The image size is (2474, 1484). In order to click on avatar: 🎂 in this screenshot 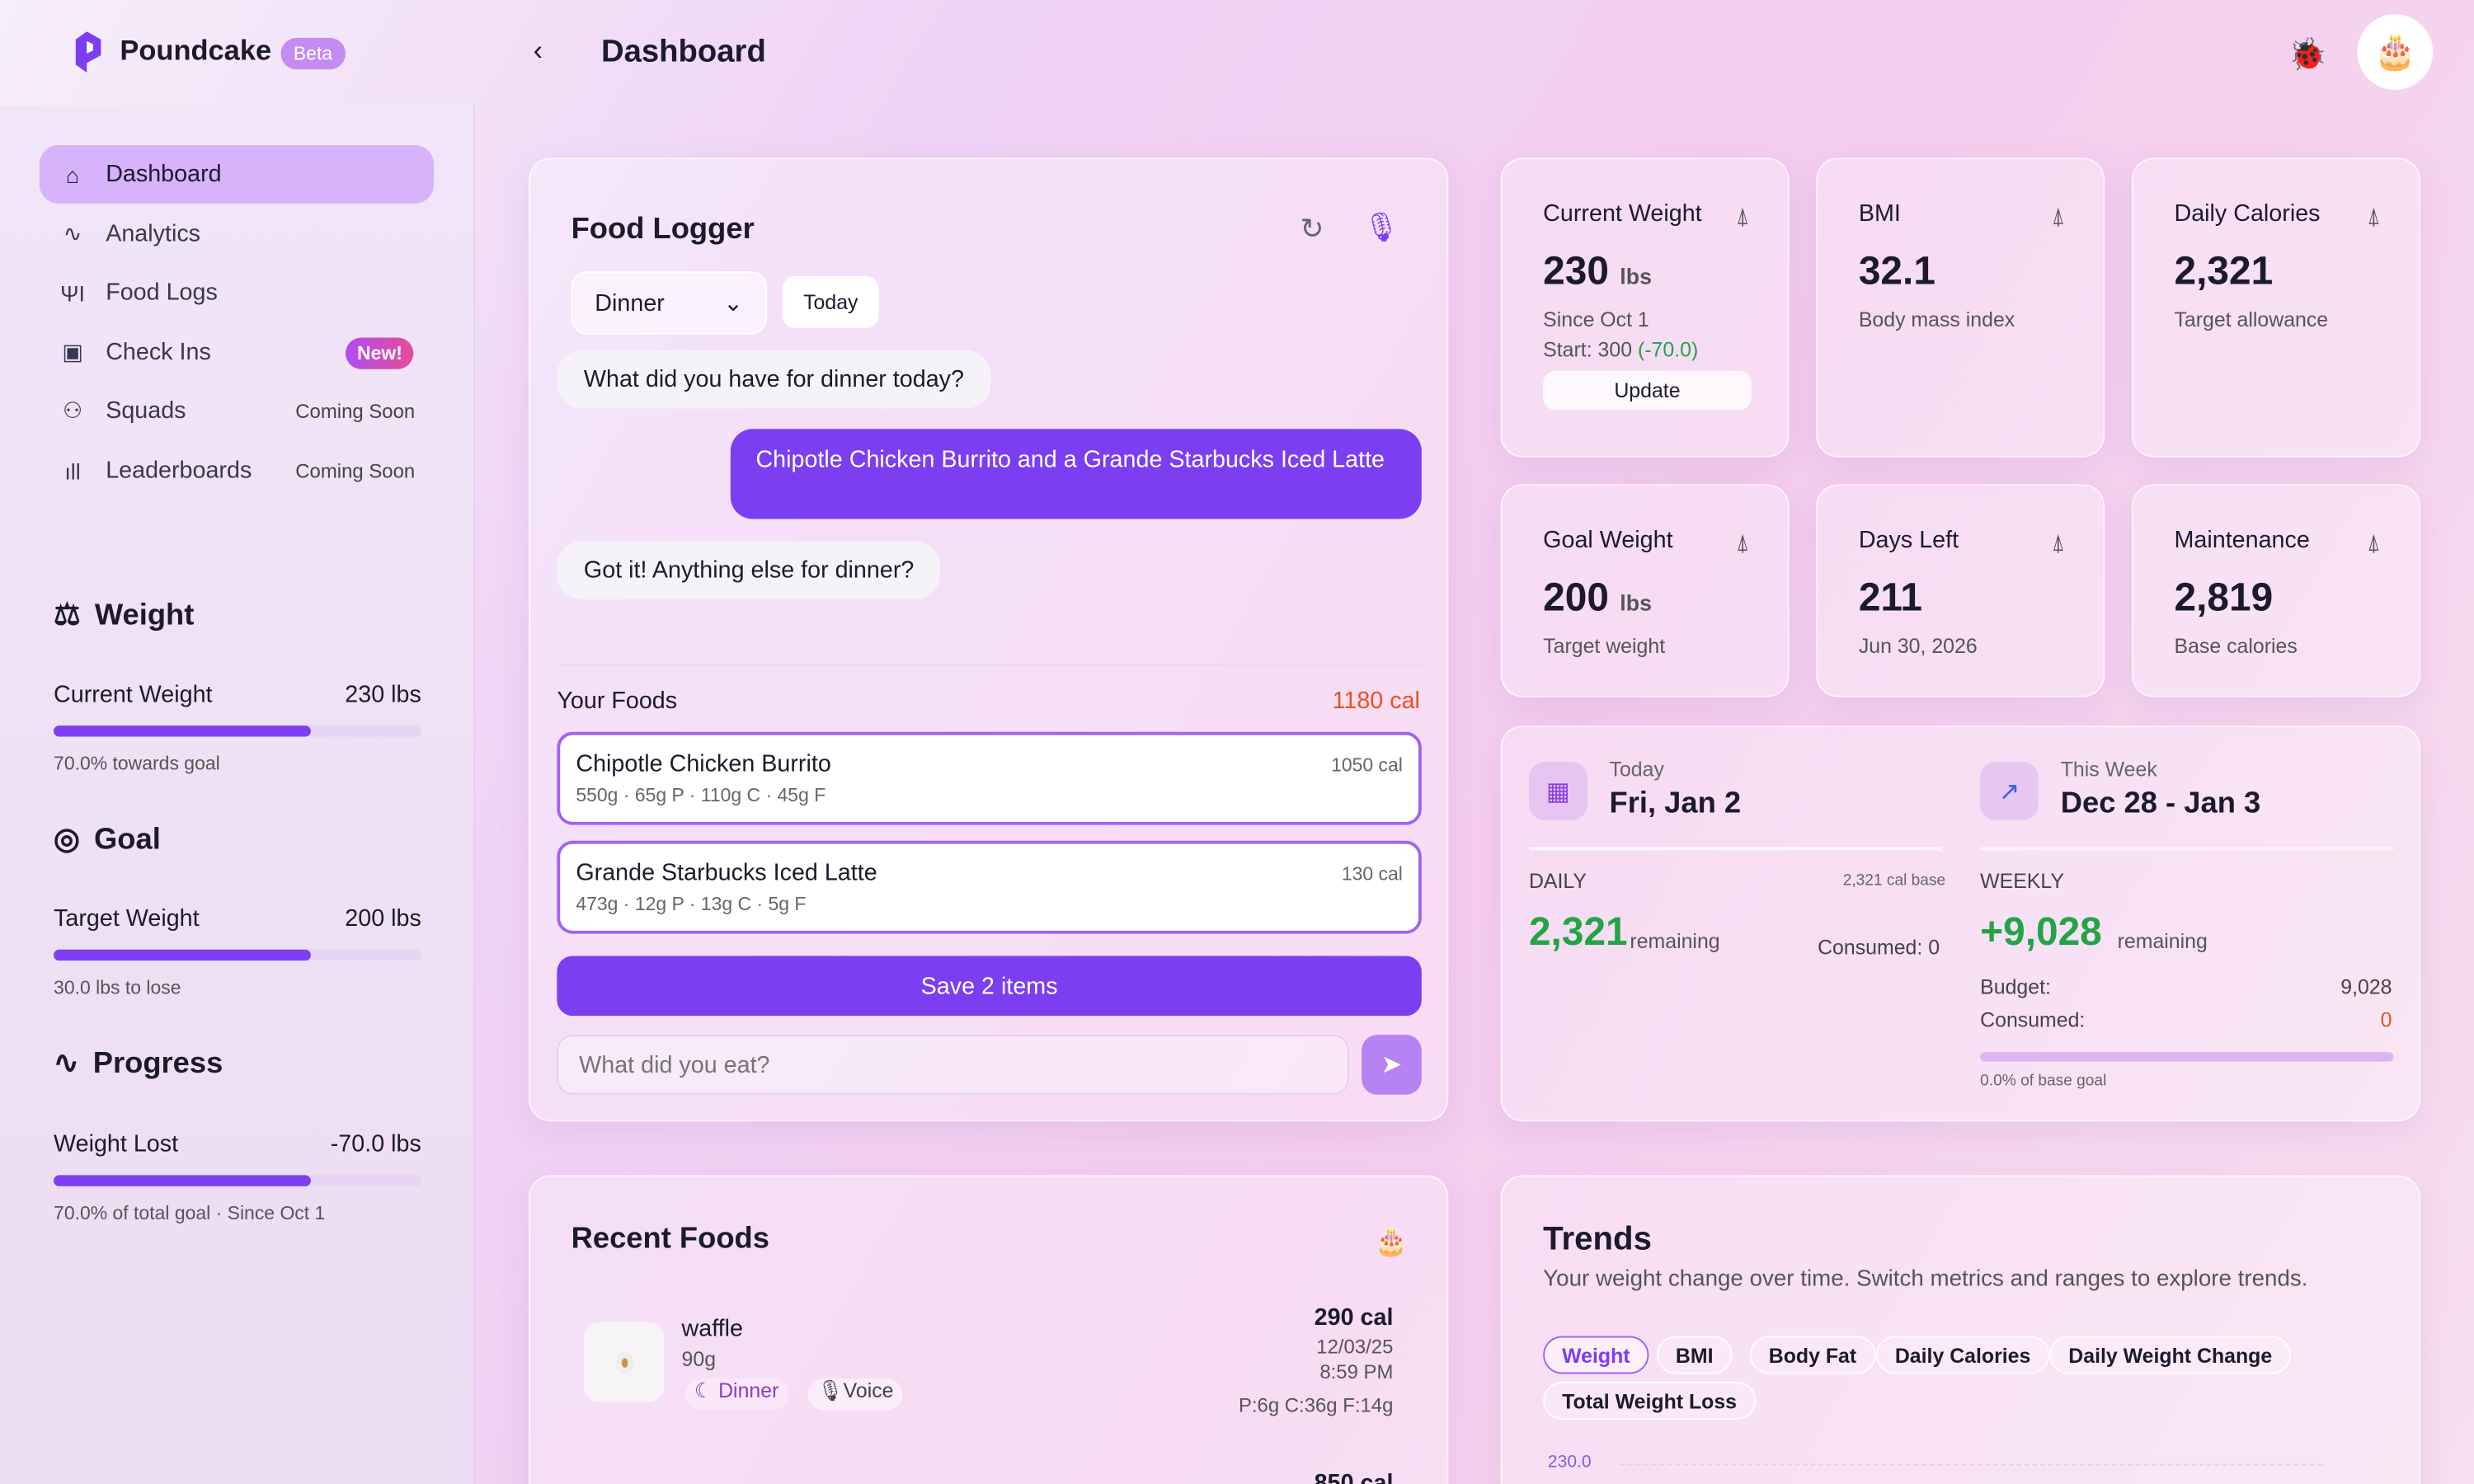, I will do `click(2395, 52)`.